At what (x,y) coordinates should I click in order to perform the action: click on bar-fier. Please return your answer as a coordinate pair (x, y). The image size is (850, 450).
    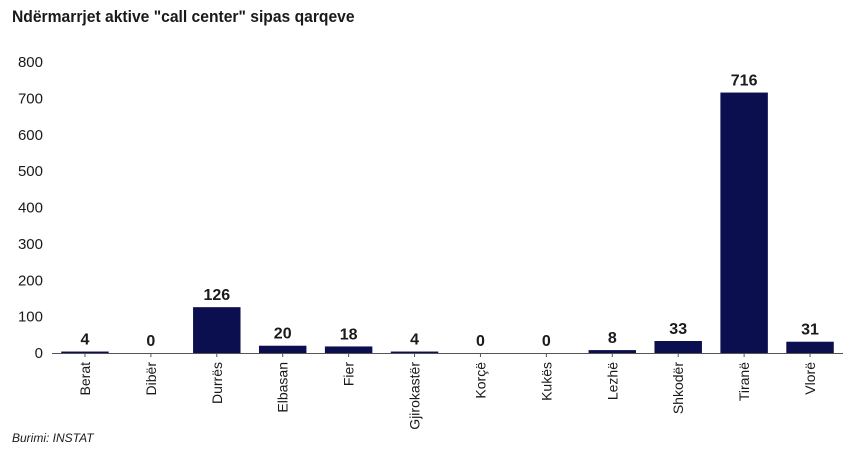
    Looking at the image, I should click on (348, 349).